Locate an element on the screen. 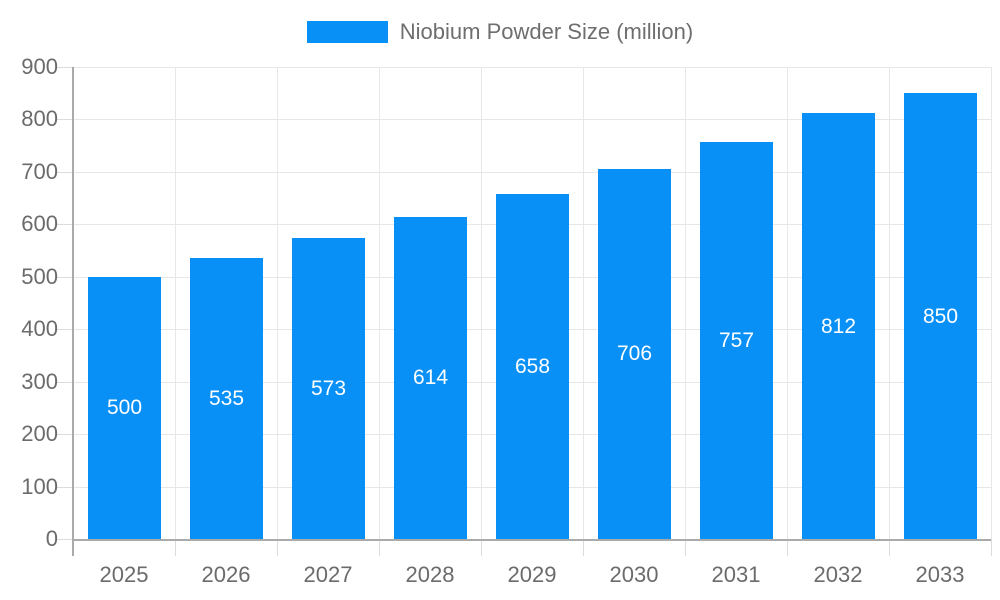  y-tick-label: 100 is located at coordinates (39, 486).